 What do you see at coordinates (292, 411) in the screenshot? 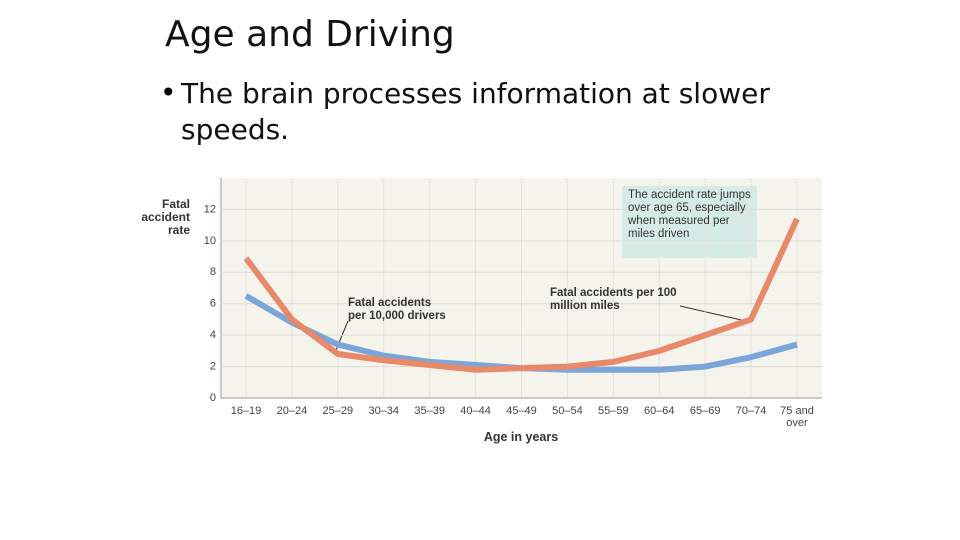
I see `x-tick-label: 20–24` at bounding box center [292, 411].